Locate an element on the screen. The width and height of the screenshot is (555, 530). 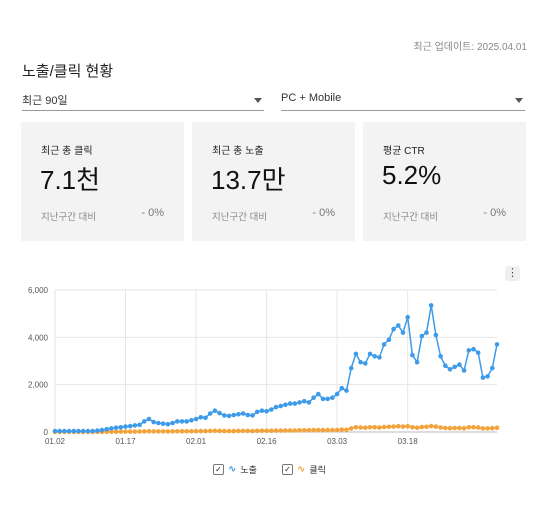
legend-item-impressions: ✓ ∿ 노출 is located at coordinates (235, 469).